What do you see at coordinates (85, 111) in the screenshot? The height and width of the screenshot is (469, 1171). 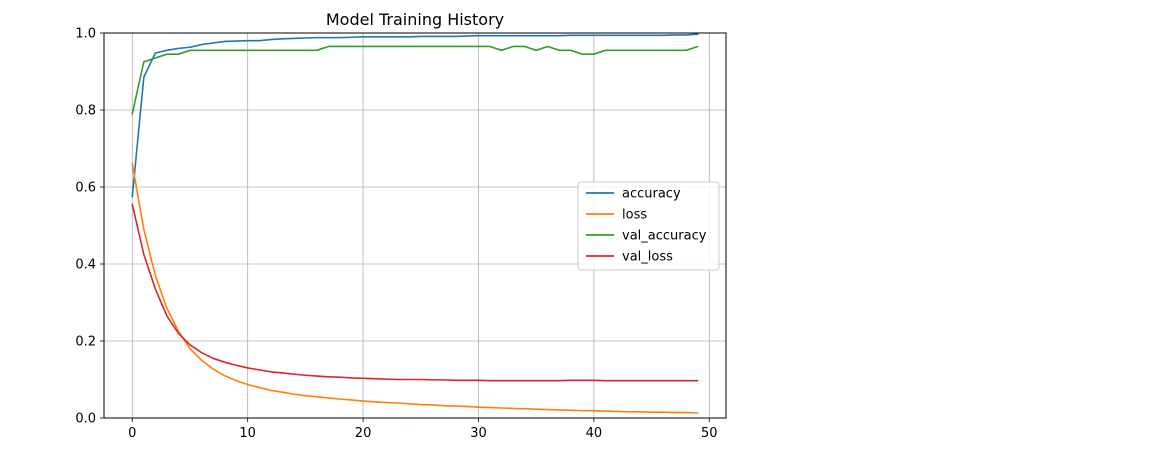 I see `y-tick-label: 0.8` at bounding box center [85, 111].